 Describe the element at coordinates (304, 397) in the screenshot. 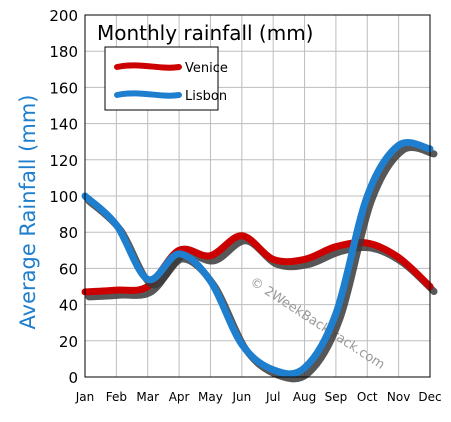

I see `x-tick-label: Aug` at that location.